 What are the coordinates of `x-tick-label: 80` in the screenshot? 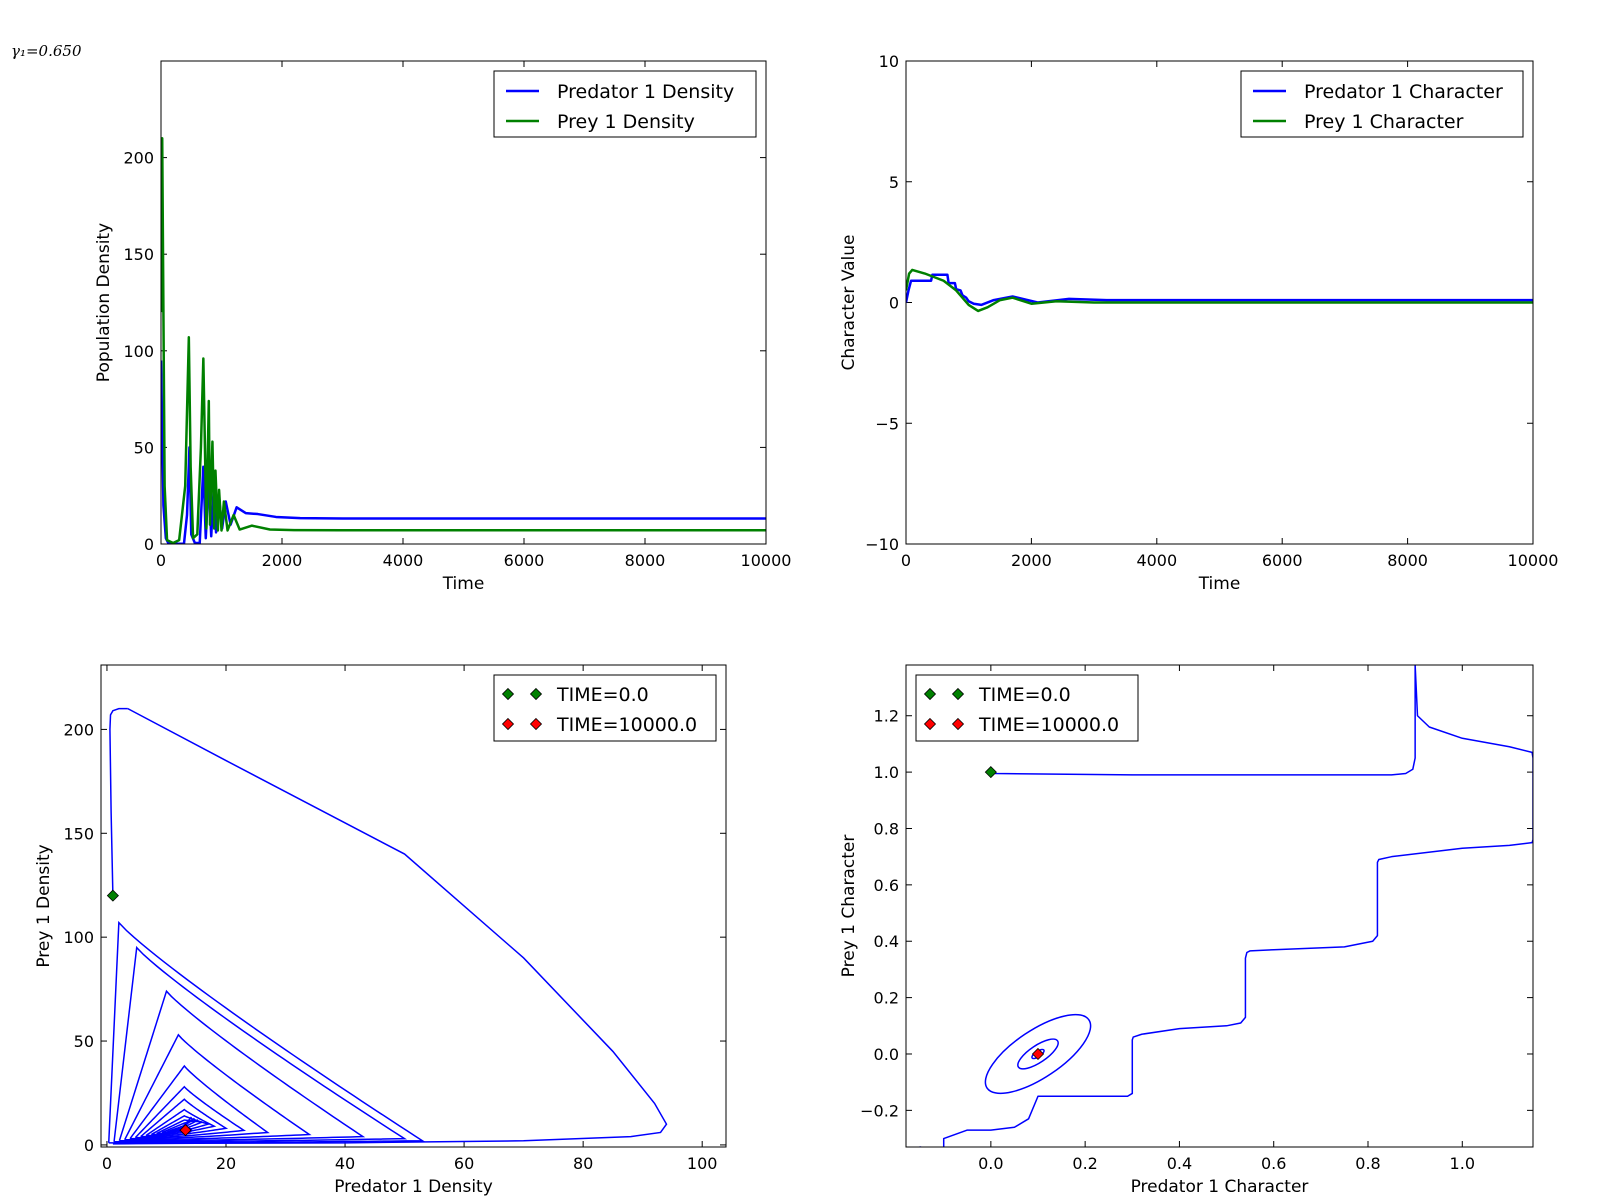 It's located at (583, 1163).